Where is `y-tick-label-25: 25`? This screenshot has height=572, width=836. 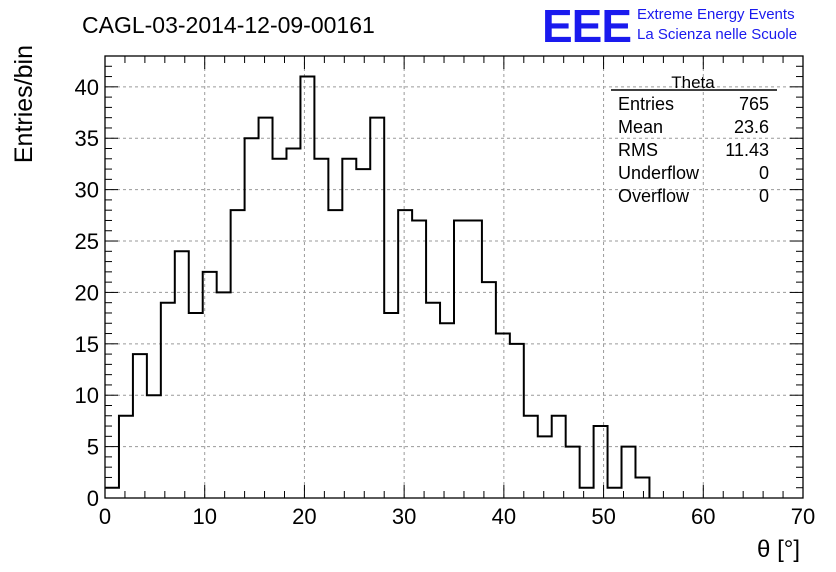
y-tick-label-25: 25 is located at coordinates (87, 241).